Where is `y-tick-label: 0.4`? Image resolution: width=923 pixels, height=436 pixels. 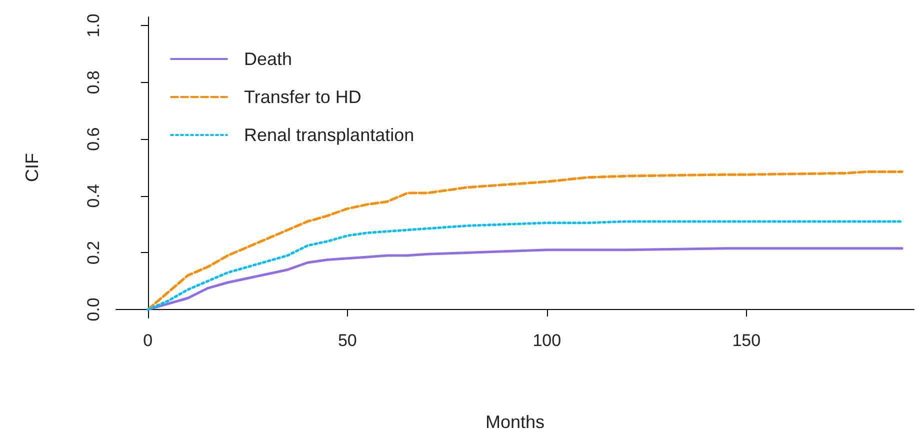 y-tick-label: 0.4 is located at coordinates (93, 196).